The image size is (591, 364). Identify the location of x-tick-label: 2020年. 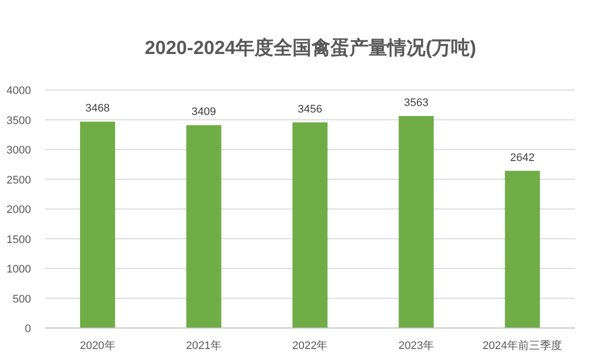
(98, 346).